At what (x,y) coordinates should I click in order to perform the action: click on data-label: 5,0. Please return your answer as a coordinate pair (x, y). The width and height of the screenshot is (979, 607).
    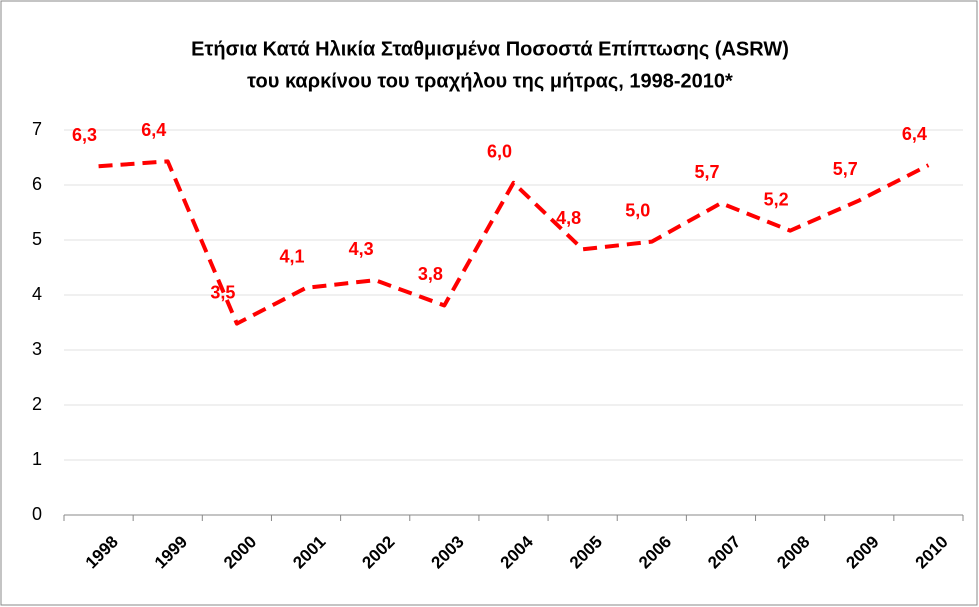
    Looking at the image, I should click on (637, 210).